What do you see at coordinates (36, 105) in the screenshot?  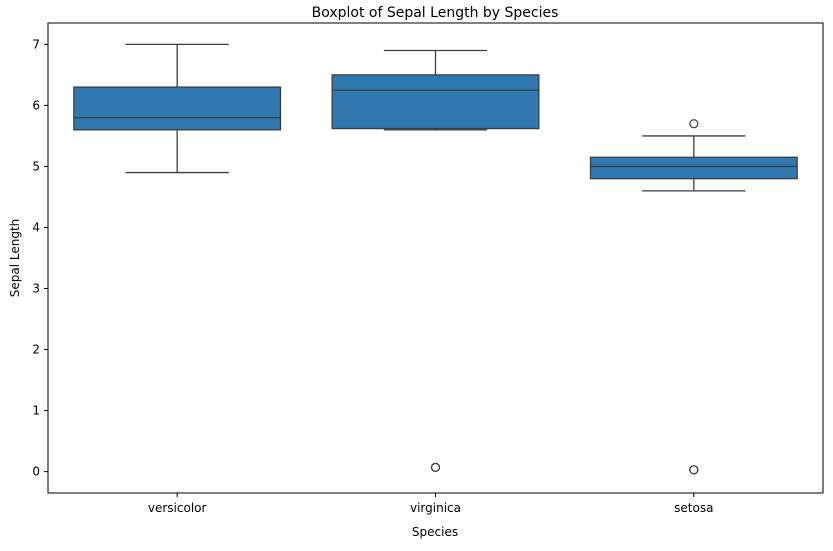 I see `y-tick-label: 6` at bounding box center [36, 105].